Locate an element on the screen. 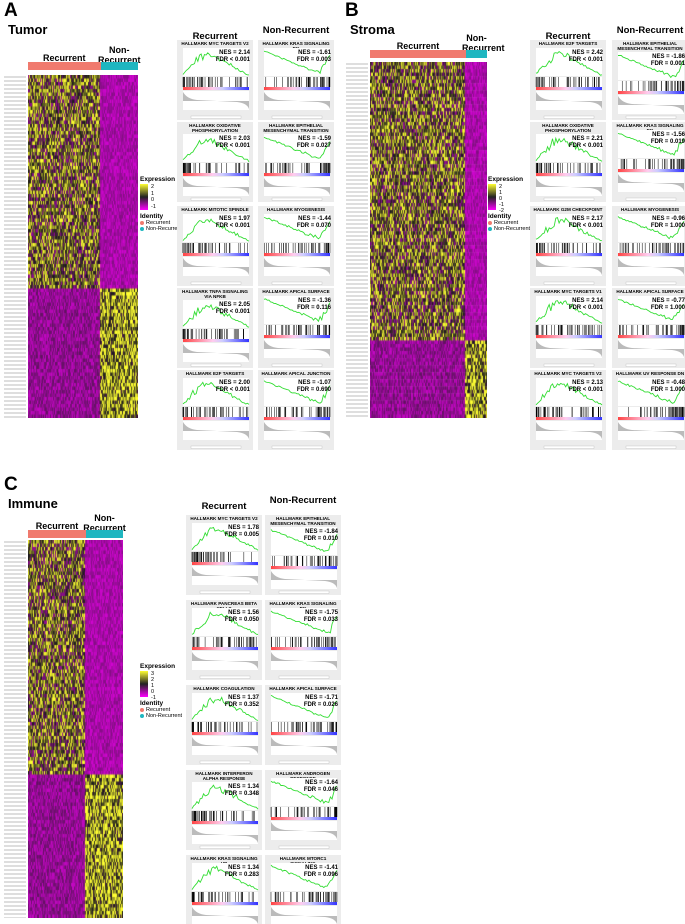  nes-value: NES = -1.56 is located at coordinates (668, 135).